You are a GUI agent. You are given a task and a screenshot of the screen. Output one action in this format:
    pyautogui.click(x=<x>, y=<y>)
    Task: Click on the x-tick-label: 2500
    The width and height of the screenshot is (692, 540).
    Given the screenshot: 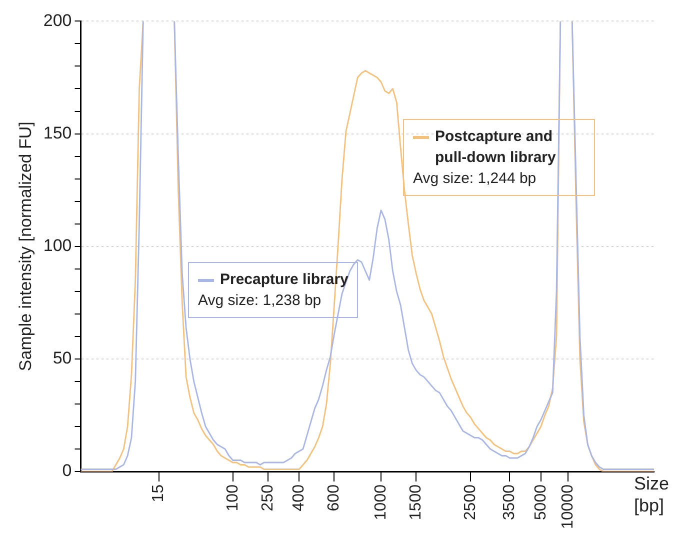 What is the action you would take?
    pyautogui.click(x=471, y=502)
    